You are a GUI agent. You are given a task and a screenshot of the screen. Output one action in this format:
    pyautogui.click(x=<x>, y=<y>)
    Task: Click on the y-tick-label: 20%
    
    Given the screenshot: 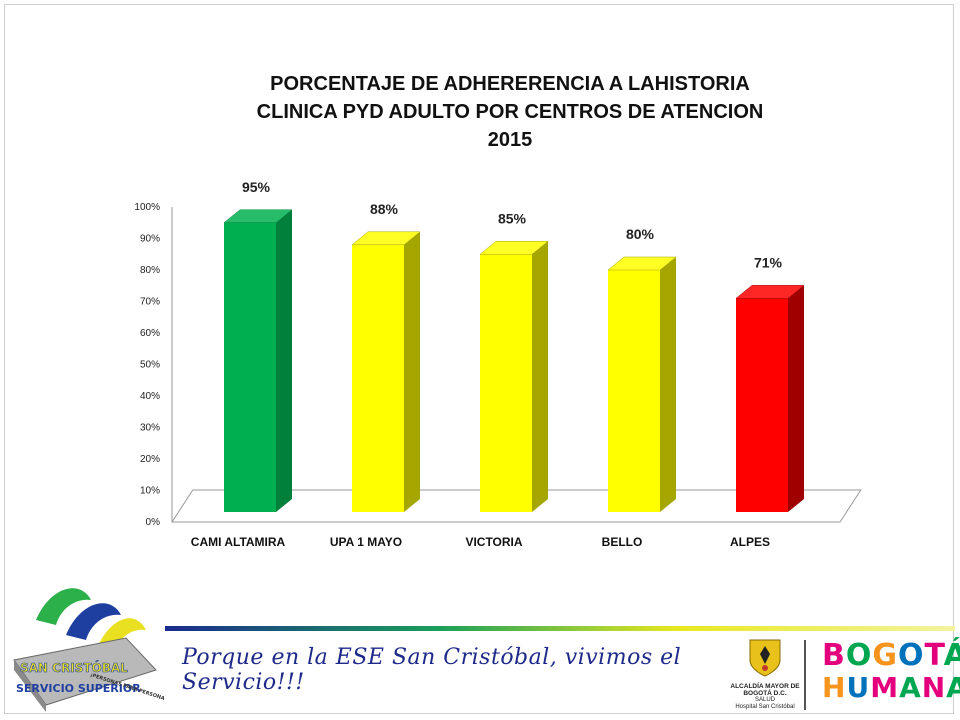 What is the action you would take?
    pyautogui.click(x=150, y=459)
    